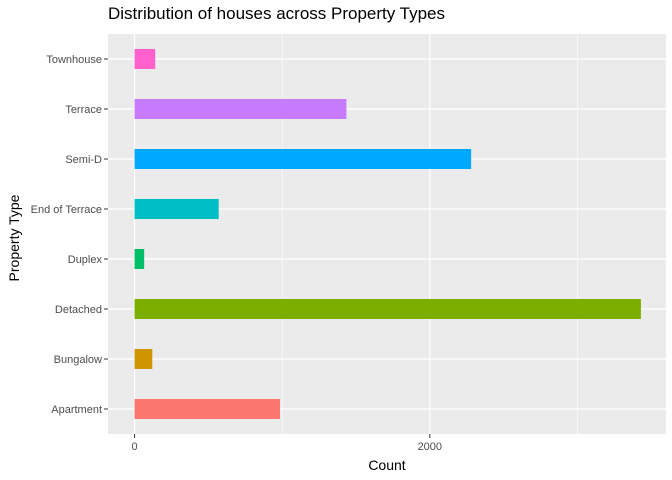 The image size is (672, 480). Describe the element at coordinates (240, 109) in the screenshot. I see `bar-terrace` at that location.